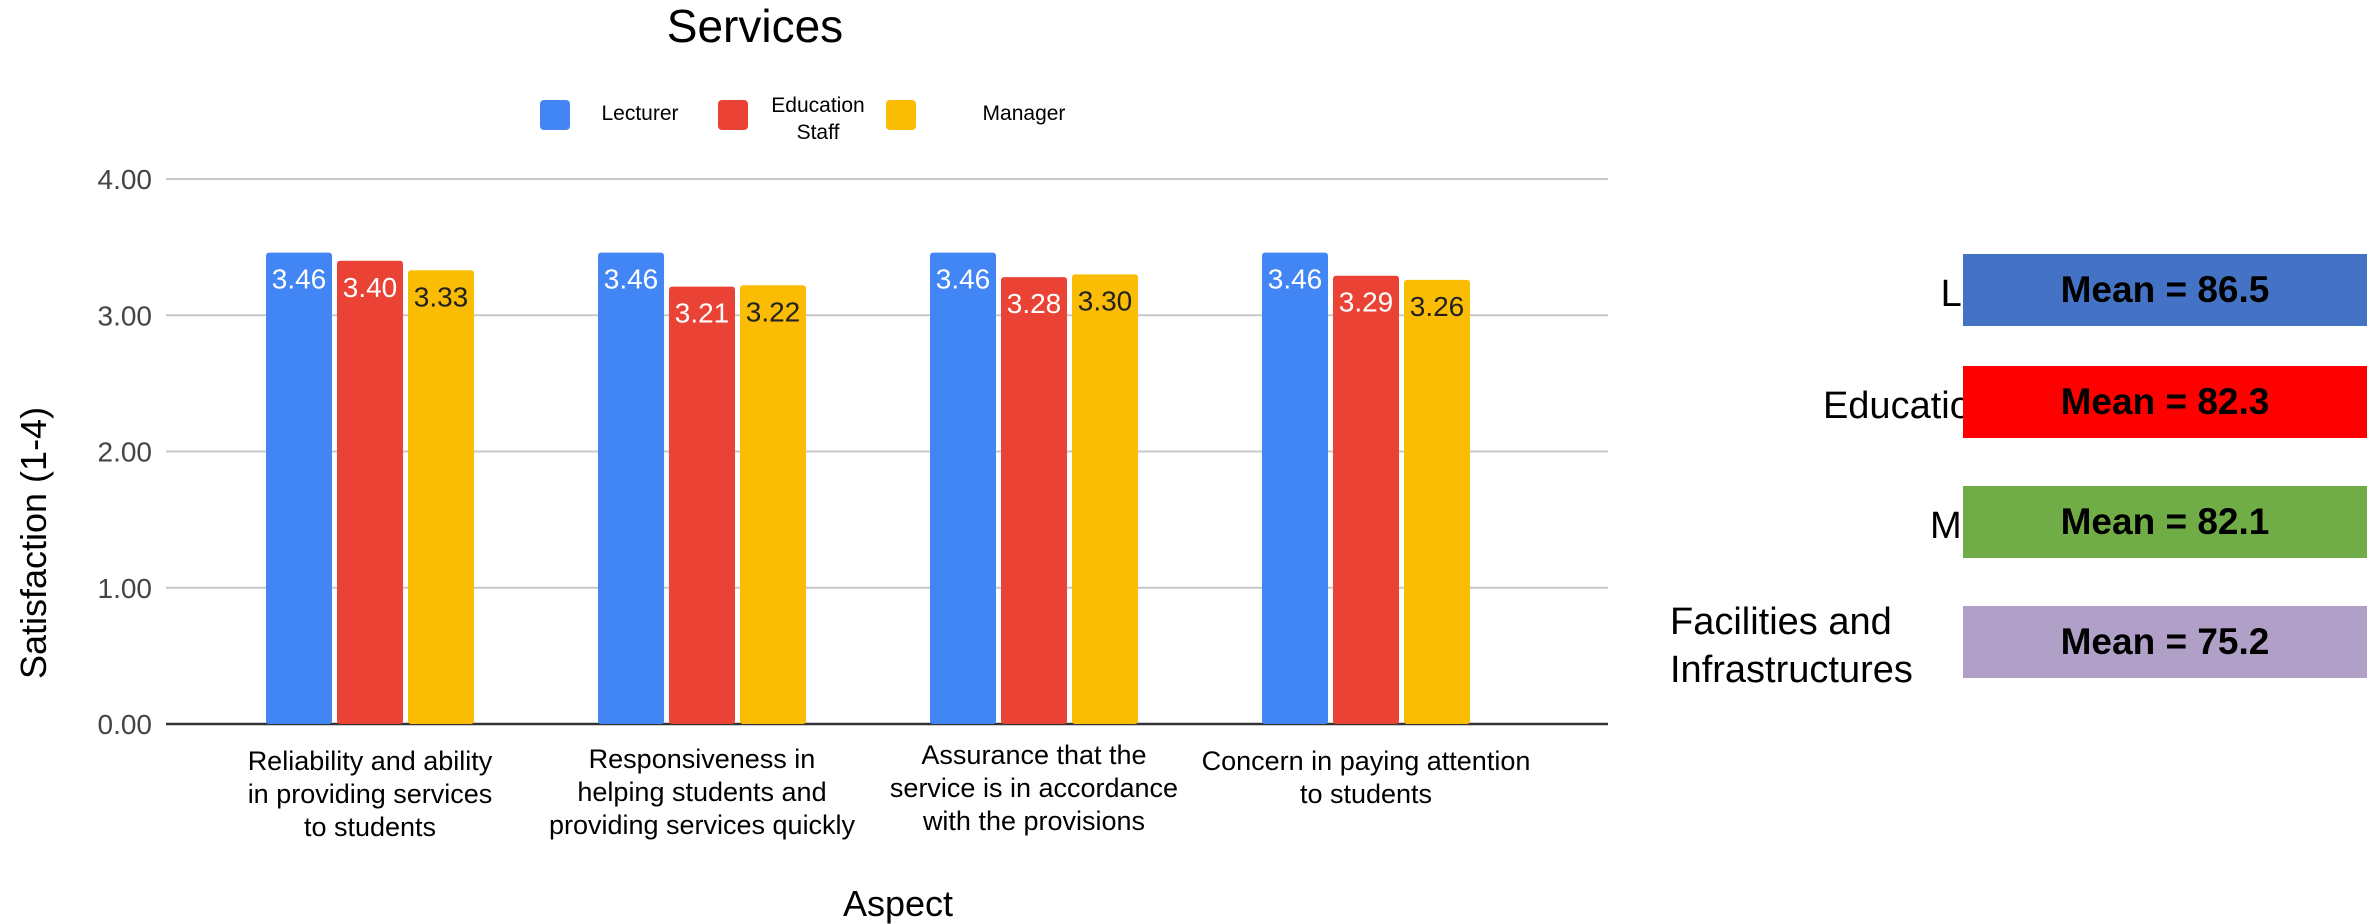  I want to click on legend-label: Manager, so click(1024, 113).